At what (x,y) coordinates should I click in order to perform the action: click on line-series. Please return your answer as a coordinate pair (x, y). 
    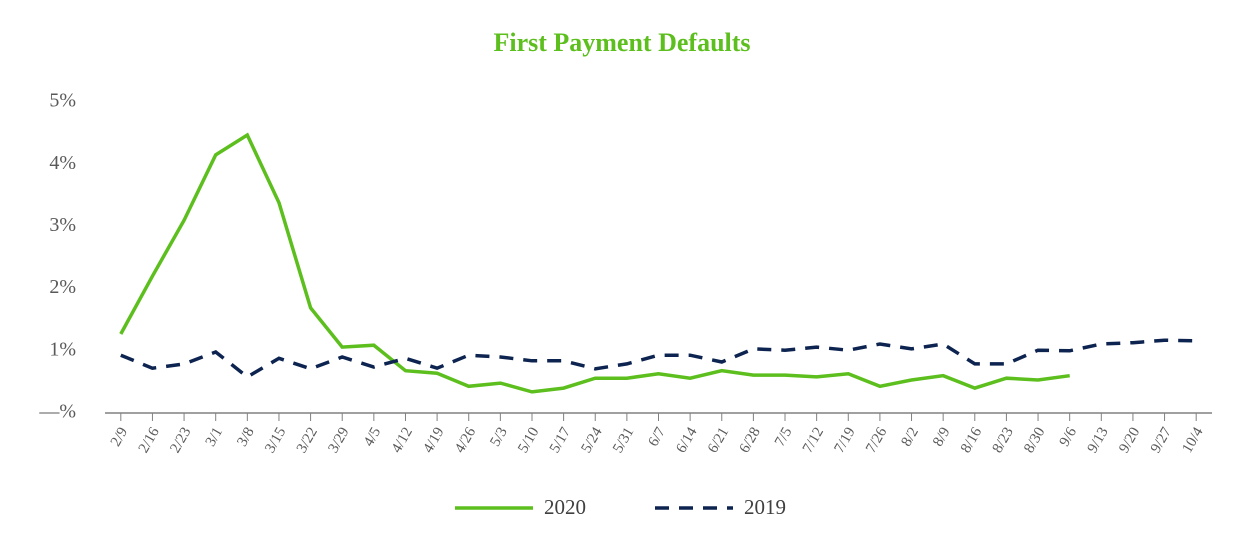
    Looking at the image, I should click on (658, 359).